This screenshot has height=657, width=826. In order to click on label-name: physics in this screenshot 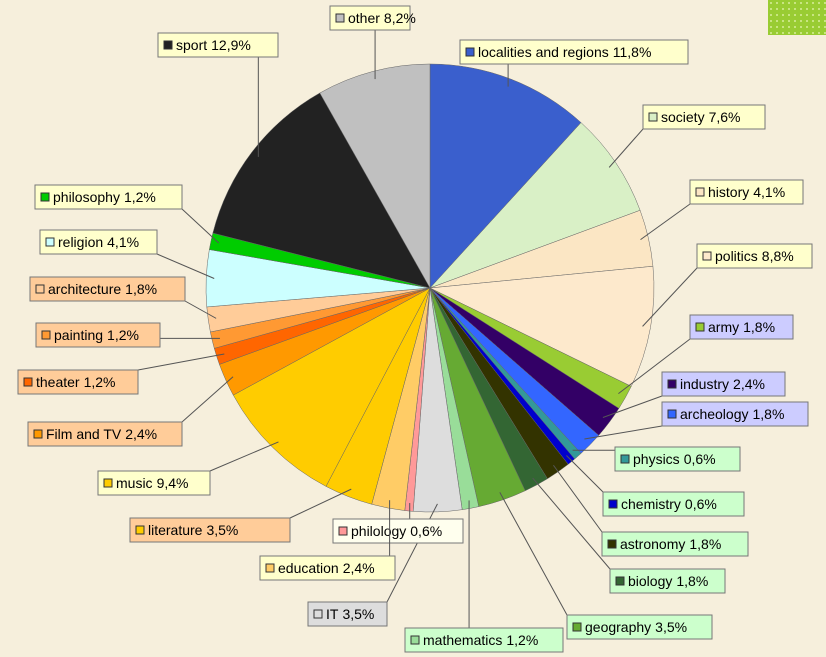, I will do `click(656, 459)`.